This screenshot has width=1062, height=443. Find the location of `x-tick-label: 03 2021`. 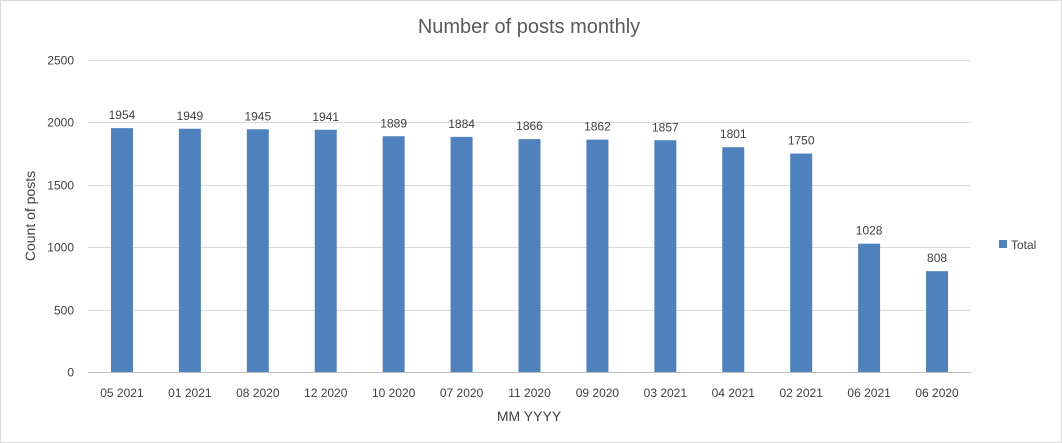

x-tick-label: 03 2021 is located at coordinates (666, 393).